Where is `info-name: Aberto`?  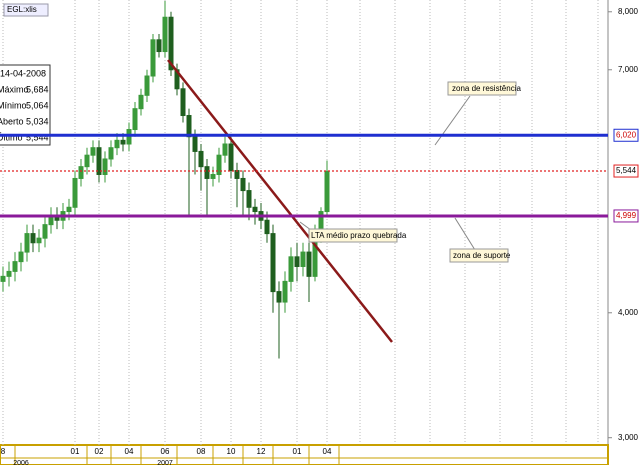 info-name: Aberto is located at coordinates (12, 121).